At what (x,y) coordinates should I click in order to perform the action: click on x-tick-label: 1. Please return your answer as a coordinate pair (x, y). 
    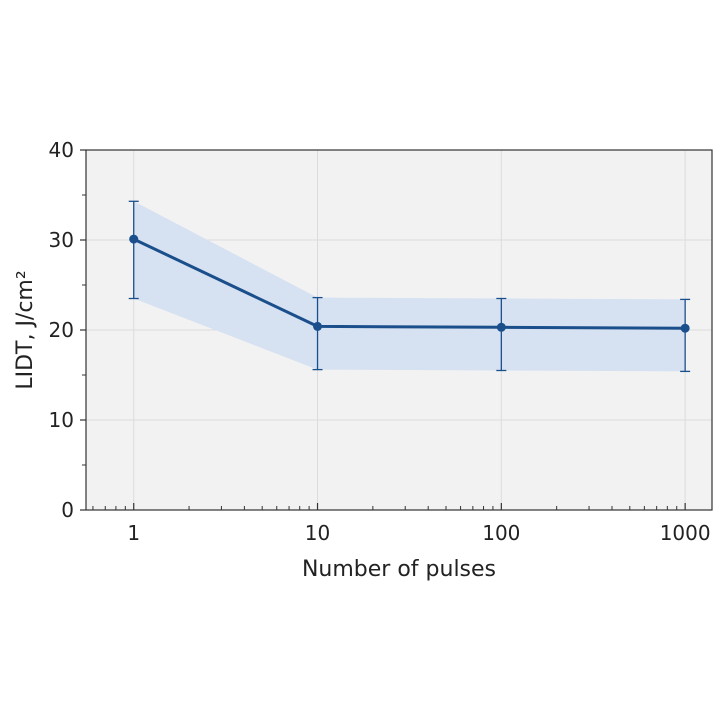
    Looking at the image, I should click on (133, 533).